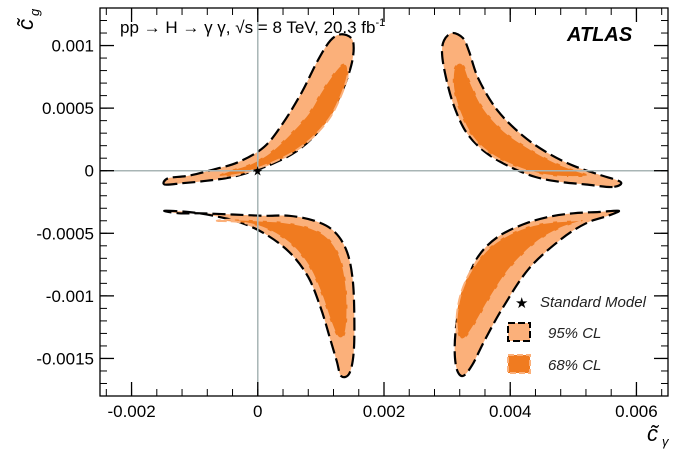  Describe the element at coordinates (384, 411) in the screenshot. I see `x-tick-label: 0.002` at that location.